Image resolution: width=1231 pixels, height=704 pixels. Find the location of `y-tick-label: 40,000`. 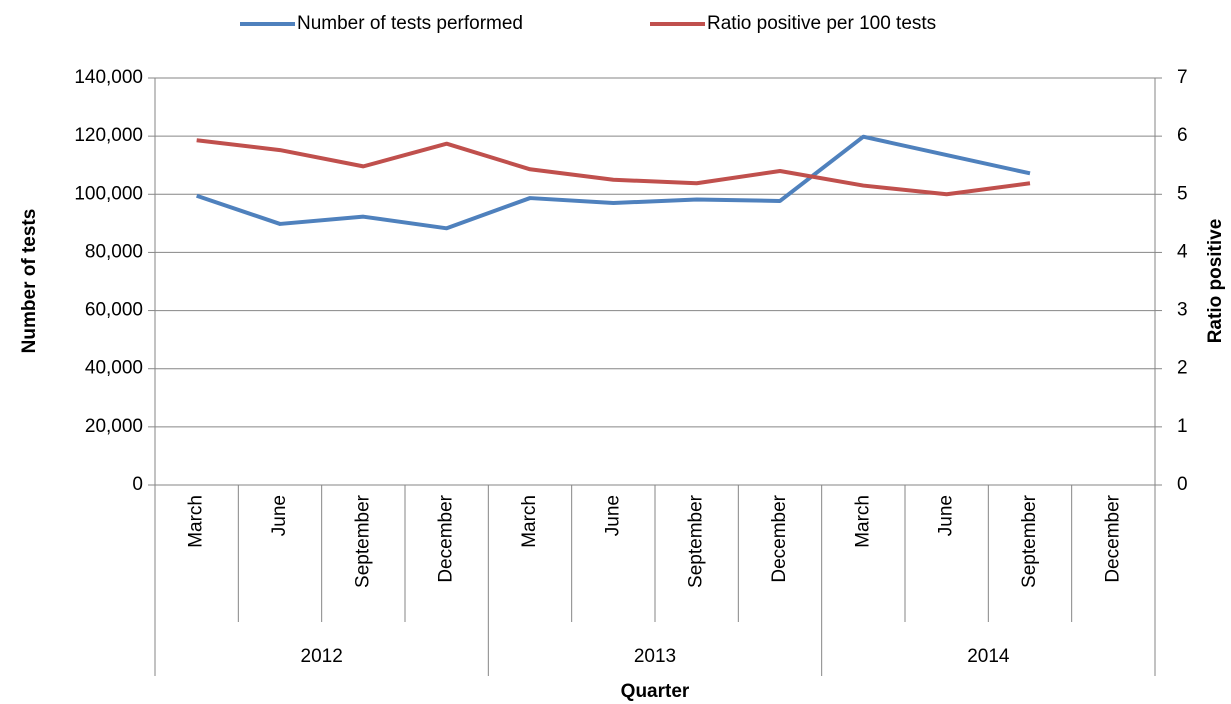

y-tick-label: 40,000 is located at coordinates (114, 368).